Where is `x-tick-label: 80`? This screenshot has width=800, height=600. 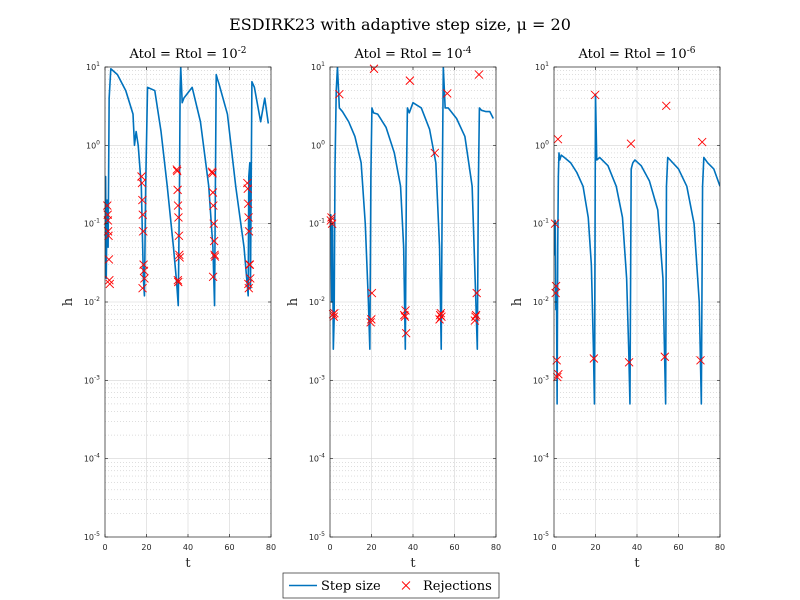 x-tick-label: 80 is located at coordinates (720, 547).